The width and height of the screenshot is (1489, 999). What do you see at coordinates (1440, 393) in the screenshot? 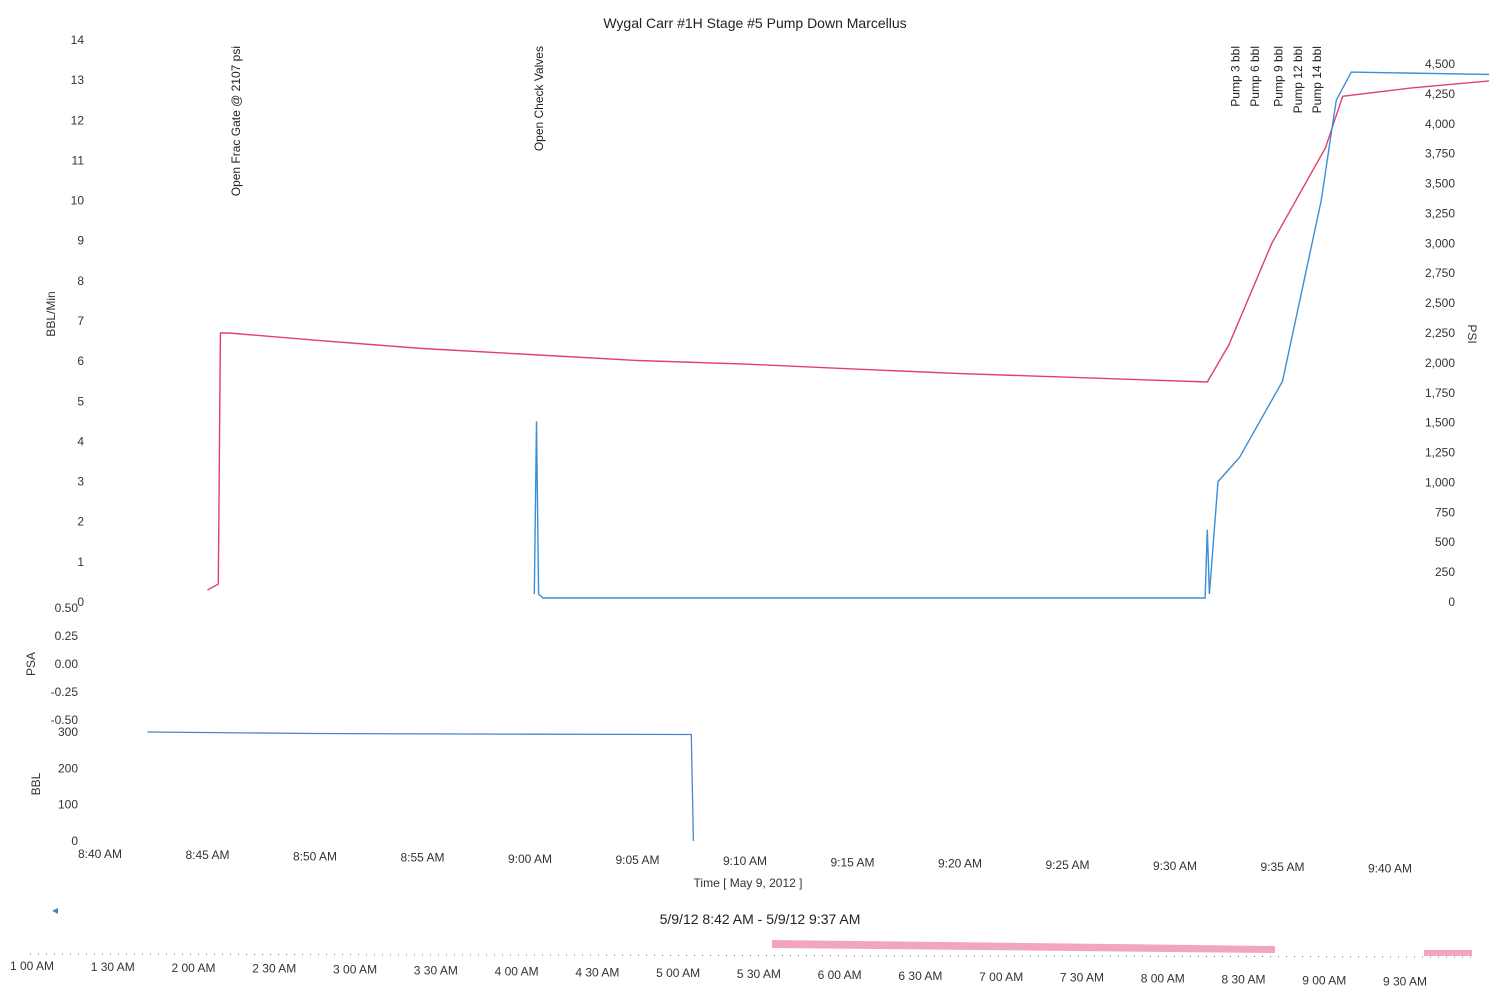
I see `y-right-tick-label: 1,750` at bounding box center [1440, 393].